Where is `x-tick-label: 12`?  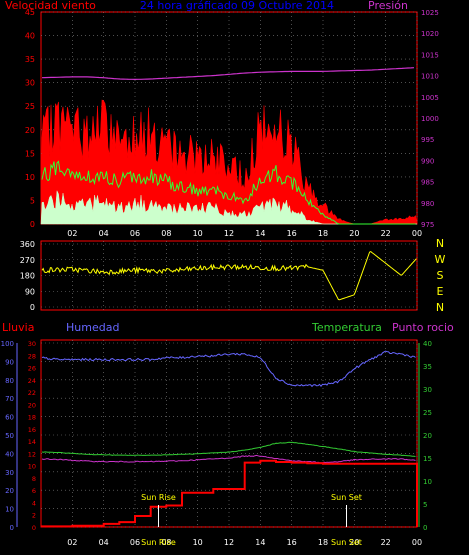
x-tick-label: 12 is located at coordinates (229, 542).